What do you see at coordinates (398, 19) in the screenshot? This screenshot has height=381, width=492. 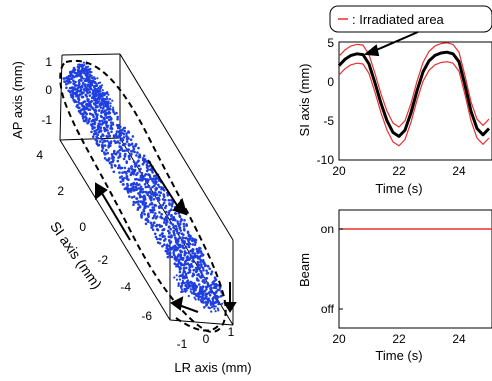 I see `legend-label: : Irradiated area` at bounding box center [398, 19].